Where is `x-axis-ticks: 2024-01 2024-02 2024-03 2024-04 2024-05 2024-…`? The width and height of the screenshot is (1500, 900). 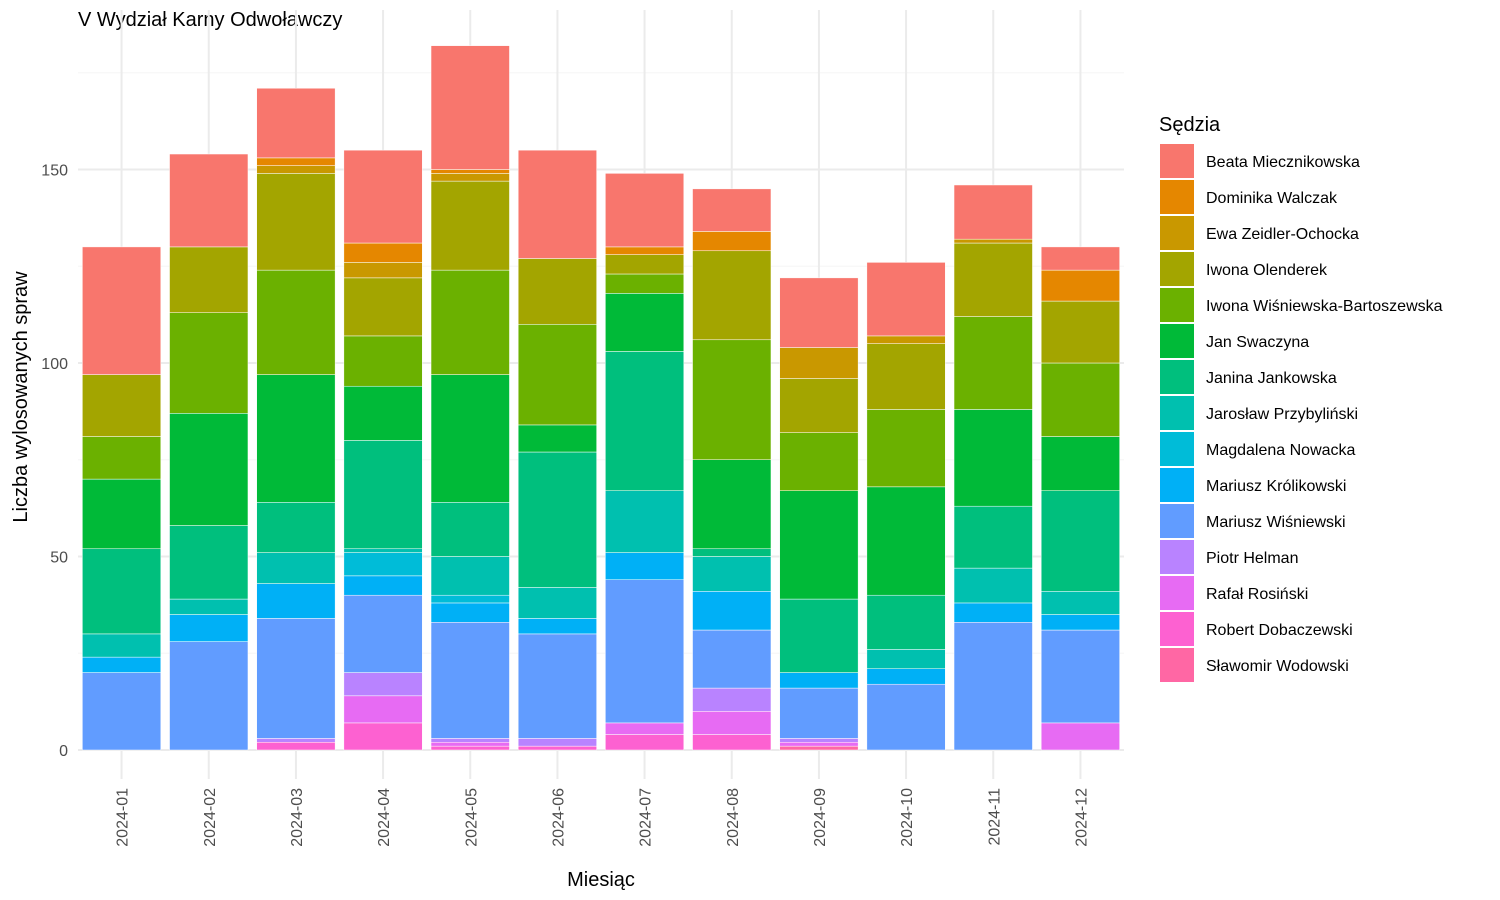
x-axis-ticks: 2024-01 2024-02 2024-03 2024-04 2024-05 2024-… is located at coordinates (603, 817).